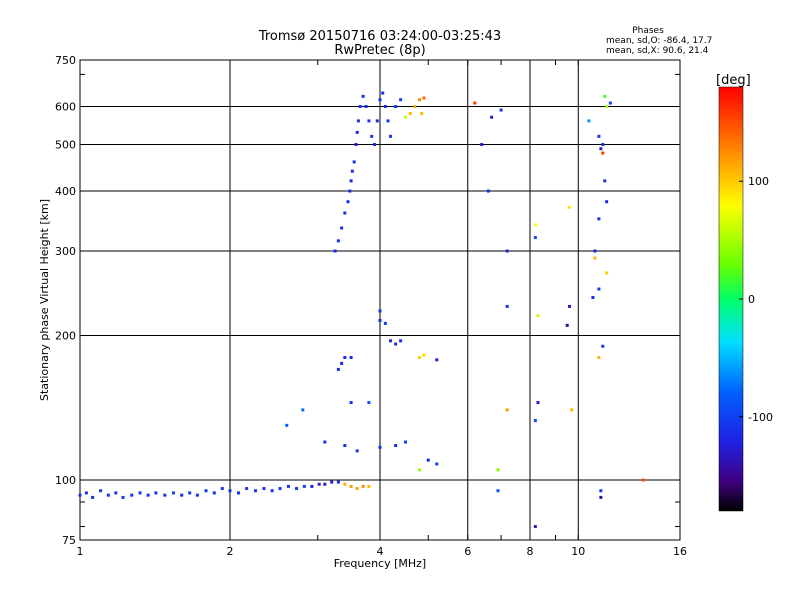 The height and width of the screenshot is (600, 800). I want to click on colorbar-ticks: 100 0 -100, so click(756, 299).